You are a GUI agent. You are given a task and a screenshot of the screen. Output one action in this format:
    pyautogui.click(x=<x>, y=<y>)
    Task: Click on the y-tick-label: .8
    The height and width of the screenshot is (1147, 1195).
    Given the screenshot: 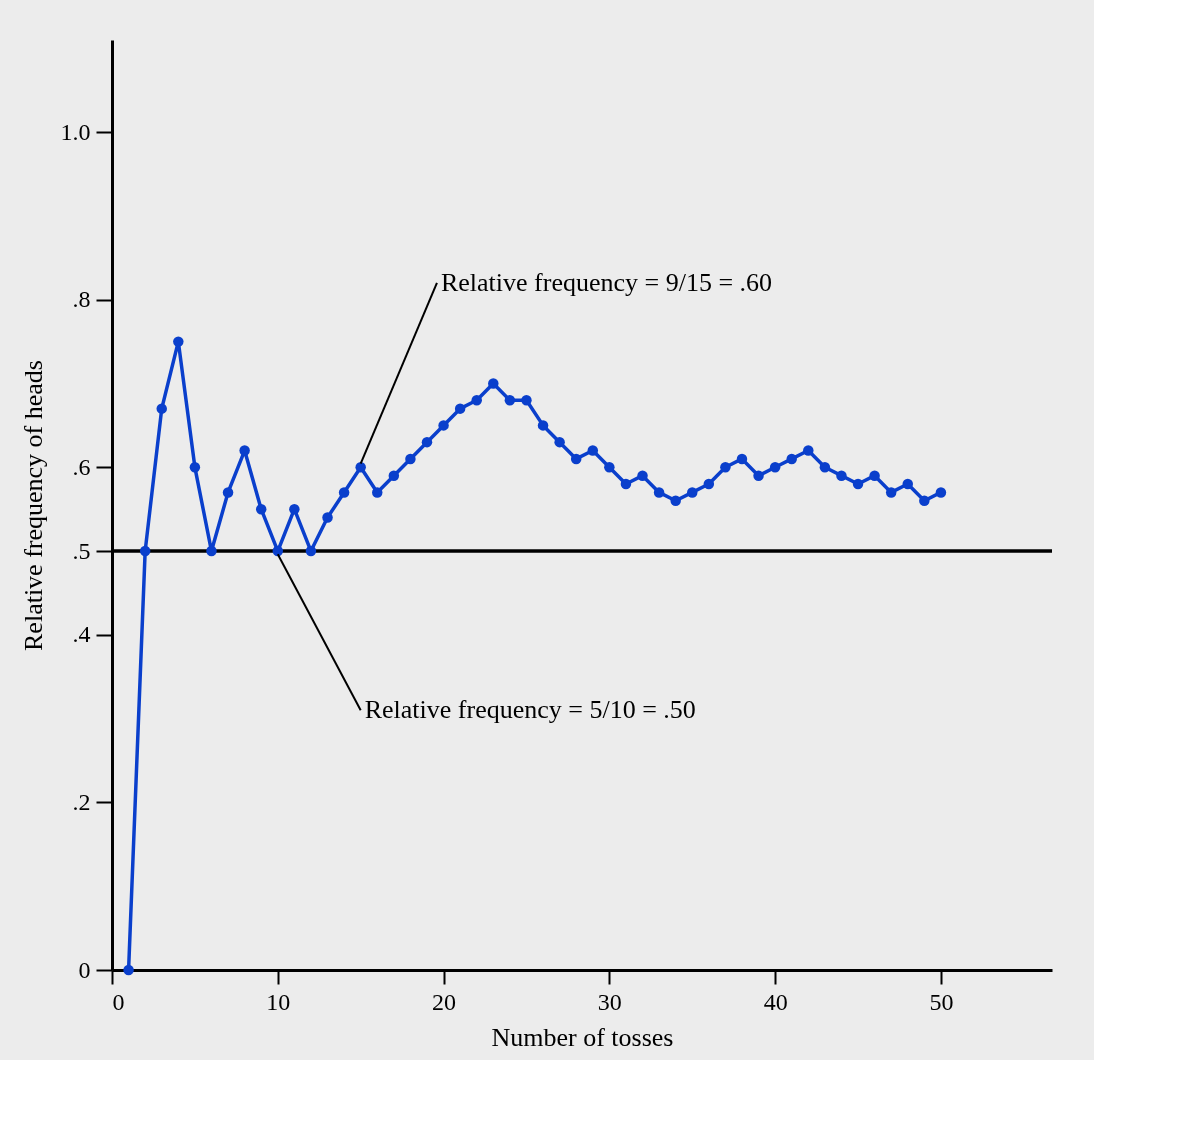 What is the action you would take?
    pyautogui.click(x=81, y=299)
    